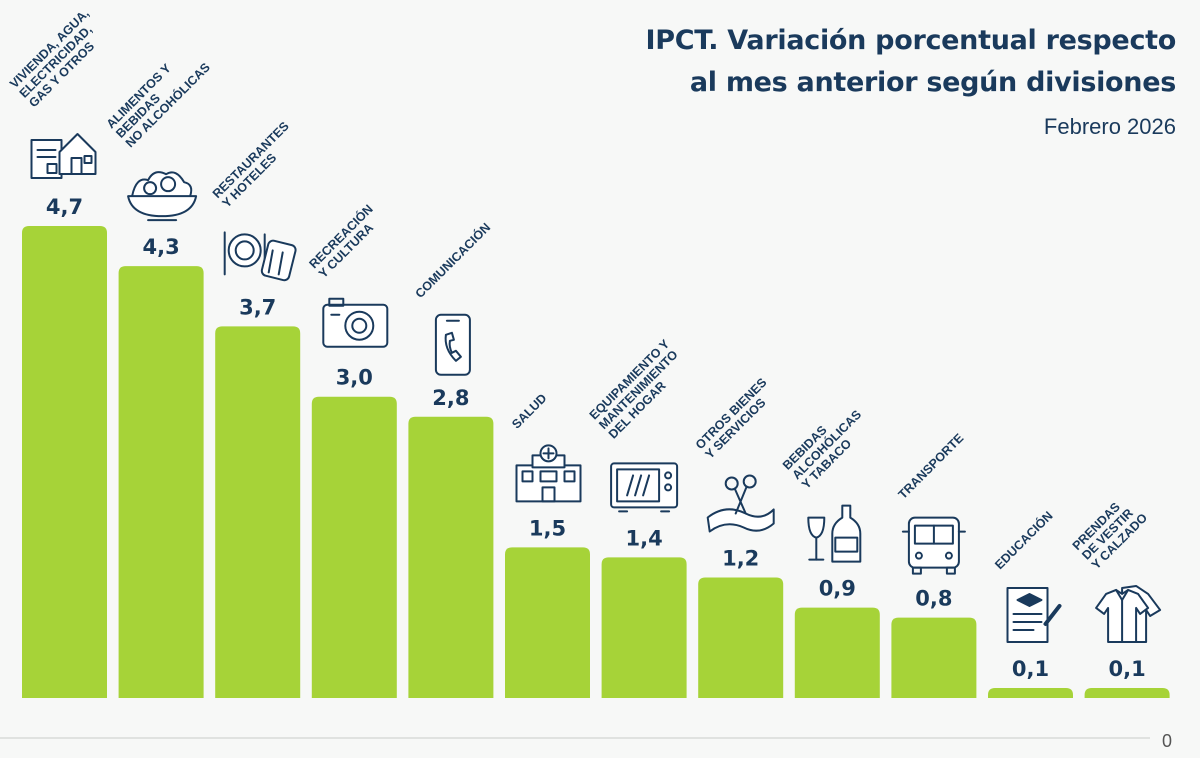 This screenshot has width=1200, height=758. What do you see at coordinates (740, 503) in the screenshot?
I see `scissors-ribbon-icon` at bounding box center [740, 503].